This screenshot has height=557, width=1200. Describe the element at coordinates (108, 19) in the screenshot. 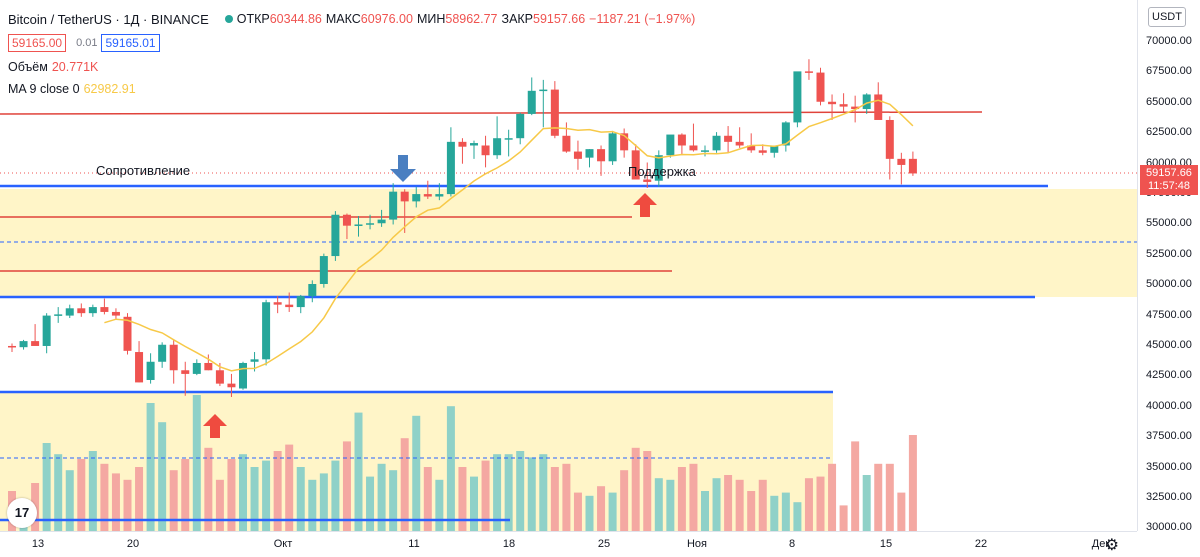

I see `symbol-title: Bitcoin / TetherUS · 1Д · BINANCE` at that location.